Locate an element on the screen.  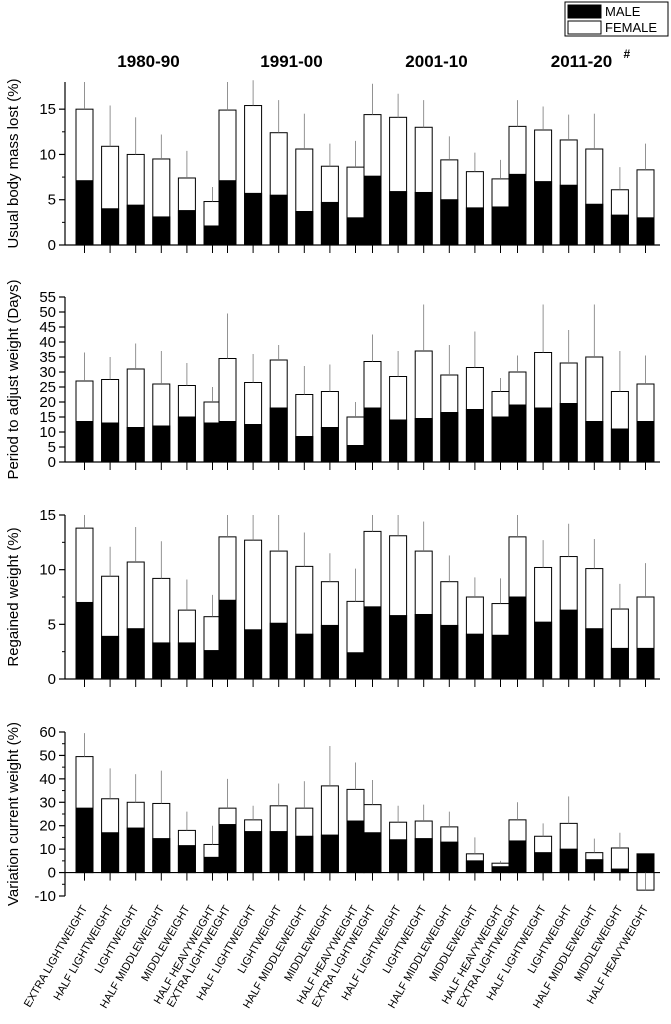
panel-4-1980-90-half-heavyweight-male-bar is located at coordinates (212, 865).